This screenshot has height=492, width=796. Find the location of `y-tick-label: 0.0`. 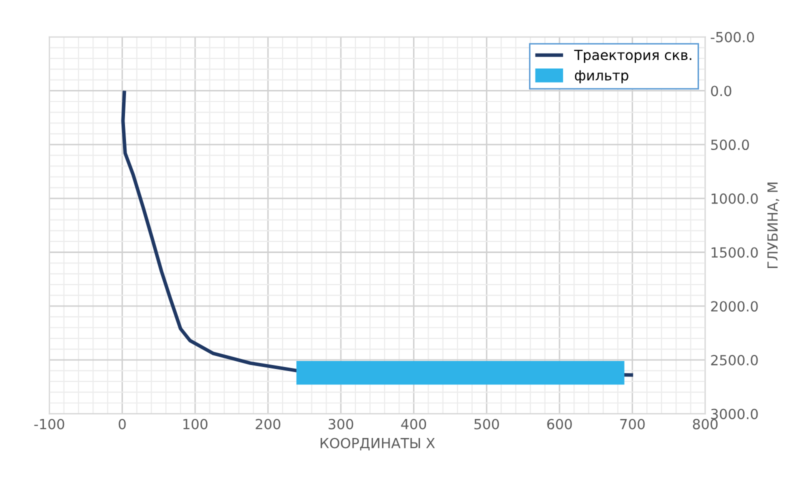

y-tick-label: 0.0 is located at coordinates (721, 91).